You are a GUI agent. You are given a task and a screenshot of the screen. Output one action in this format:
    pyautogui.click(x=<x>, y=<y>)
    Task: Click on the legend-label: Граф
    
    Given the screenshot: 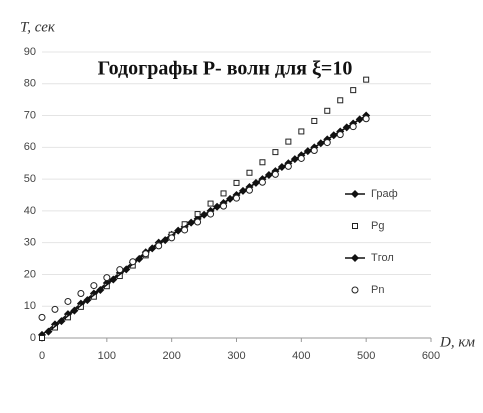 What is the action you would take?
    pyautogui.click(x=384, y=194)
    